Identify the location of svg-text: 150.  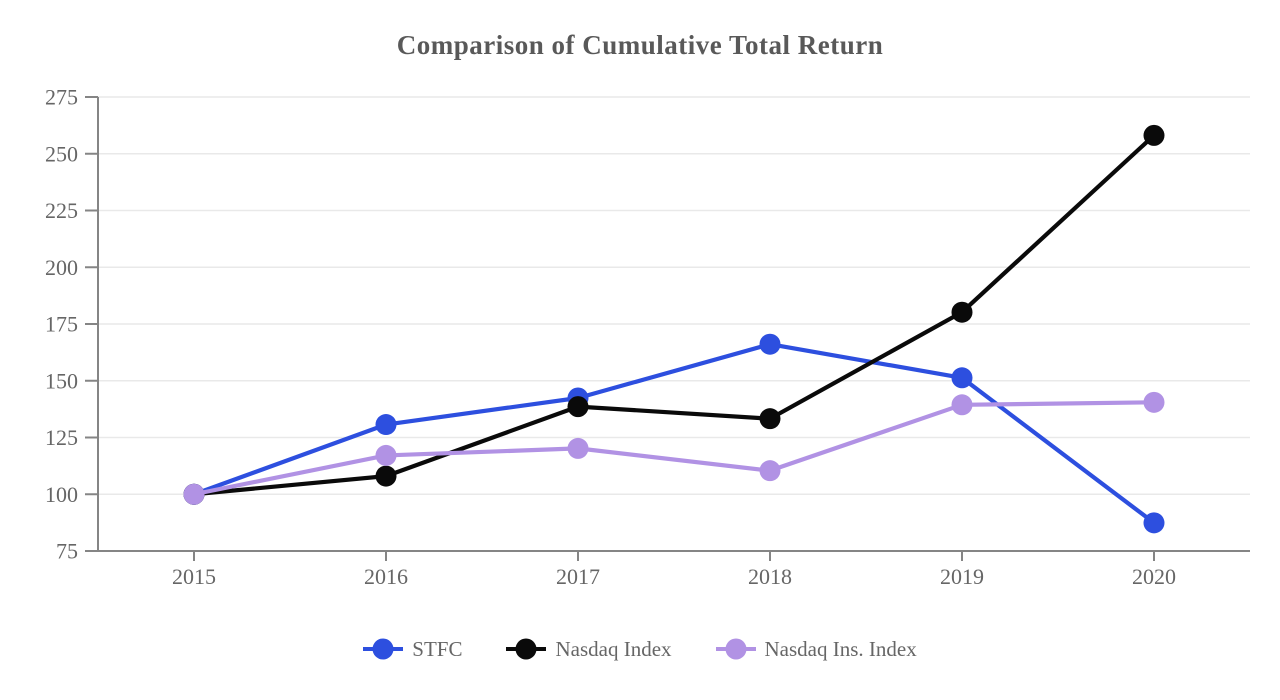
(61, 380).